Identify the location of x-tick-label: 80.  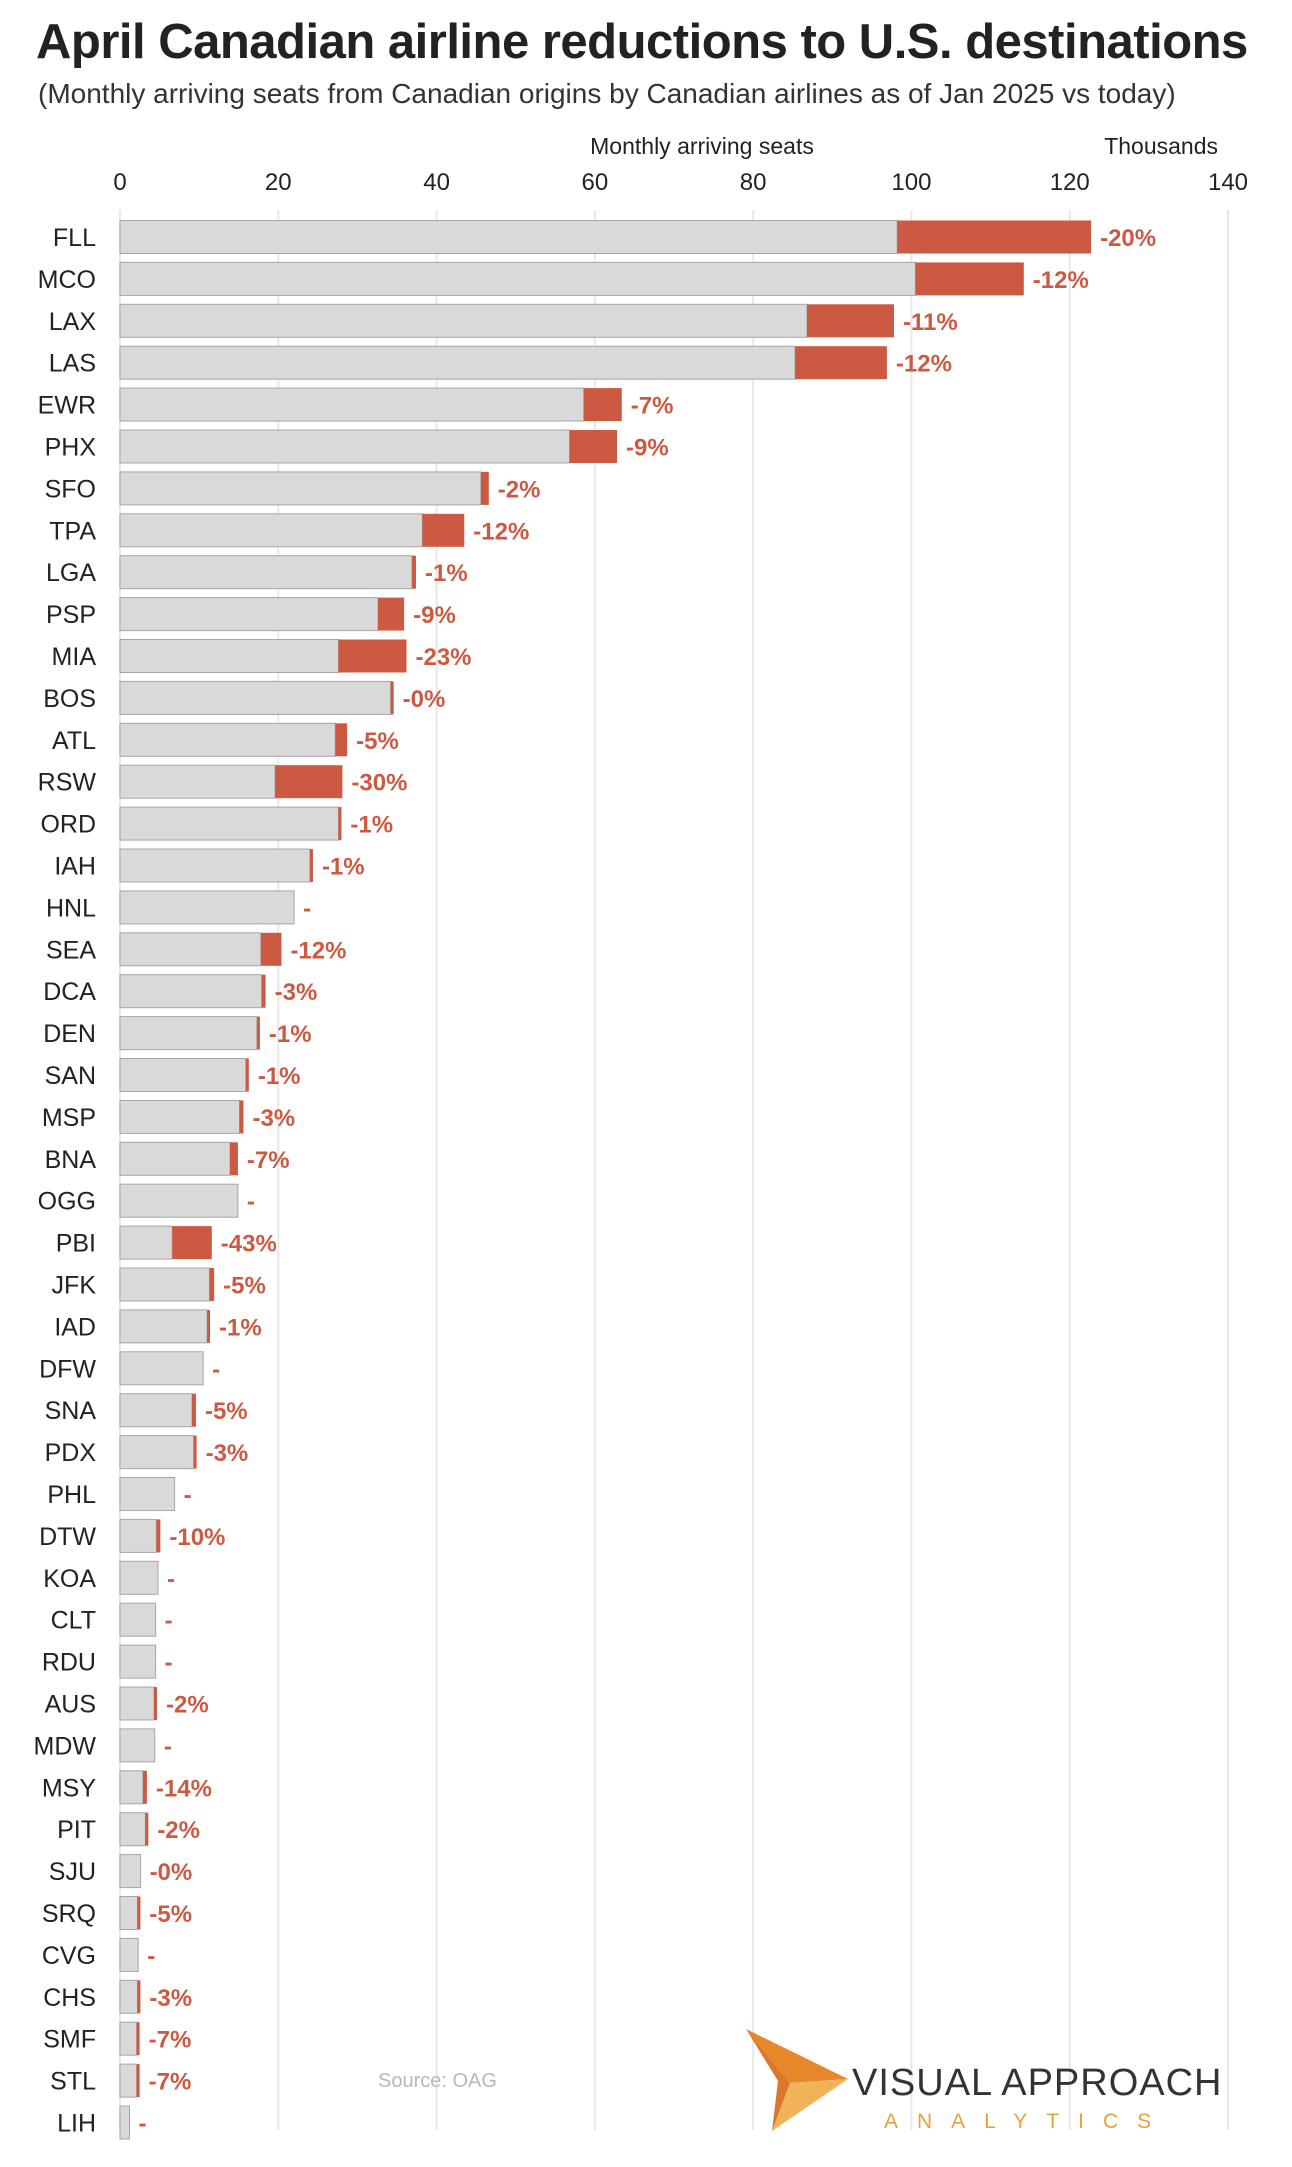
(753, 182).